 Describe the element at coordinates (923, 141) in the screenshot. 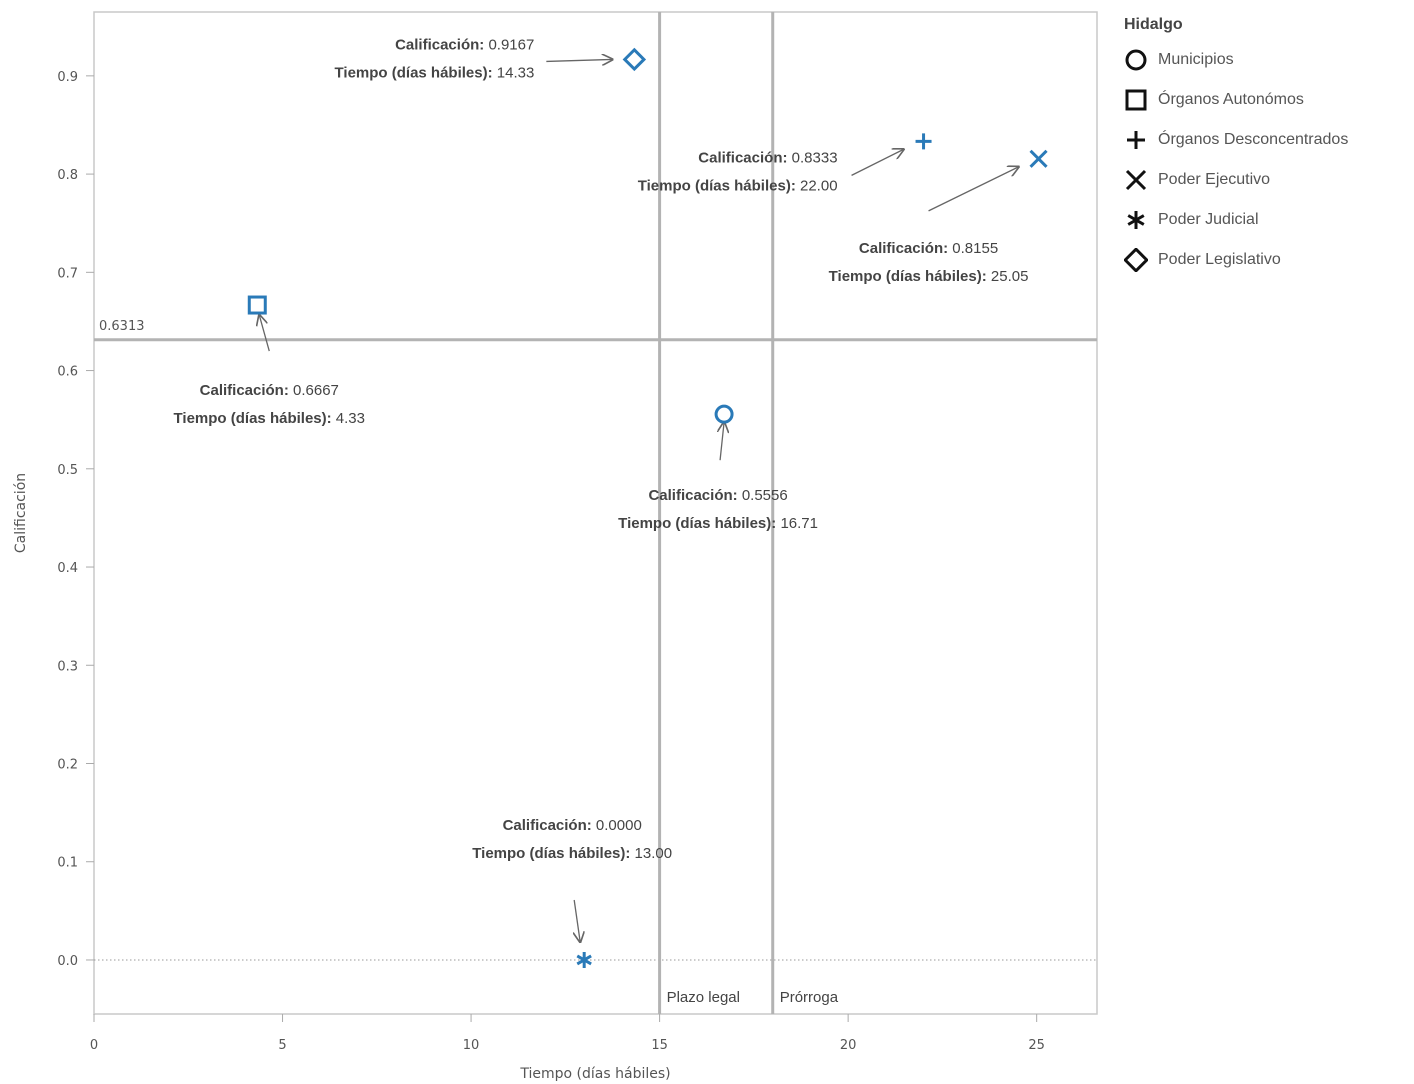

I see `data-point-plus` at that location.